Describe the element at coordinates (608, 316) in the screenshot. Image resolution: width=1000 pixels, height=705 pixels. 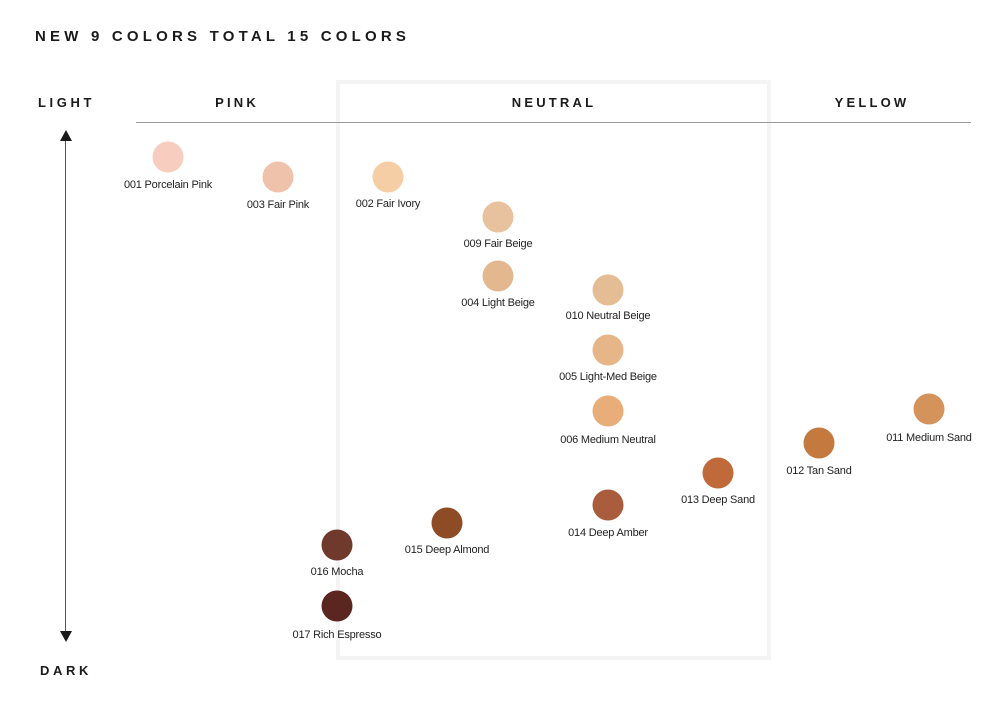
I see `shade-label: 010 Neutral Beige` at that location.